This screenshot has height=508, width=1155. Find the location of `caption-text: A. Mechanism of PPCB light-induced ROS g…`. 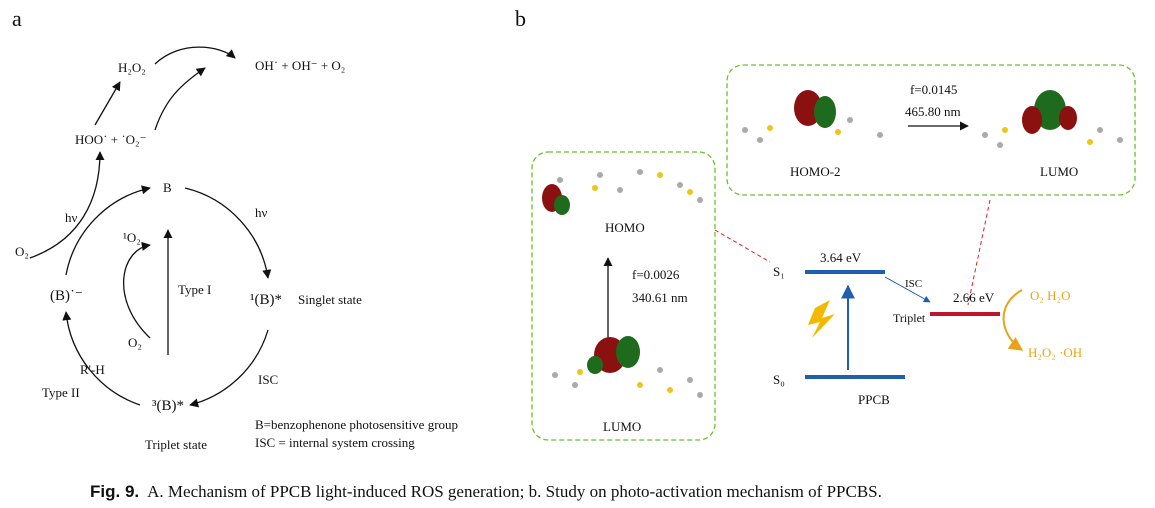

caption-text: A. Mechanism of PPCB light-induced ROS g… is located at coordinates (514, 491).